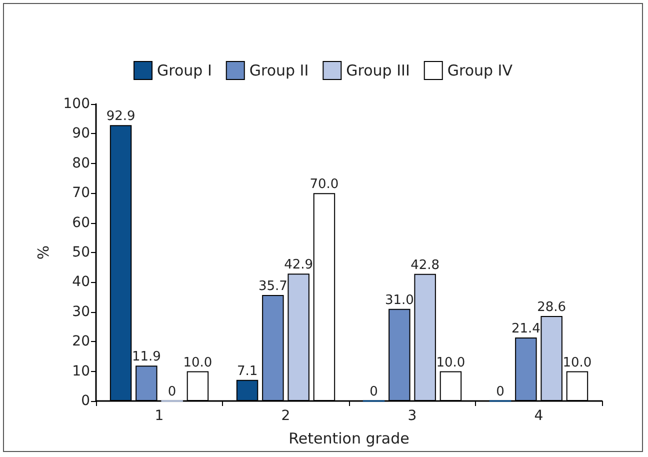 The height and width of the screenshot is (457, 648). What do you see at coordinates (81, 222) in the screenshot?
I see `y-tick-label: 60` at bounding box center [81, 222].